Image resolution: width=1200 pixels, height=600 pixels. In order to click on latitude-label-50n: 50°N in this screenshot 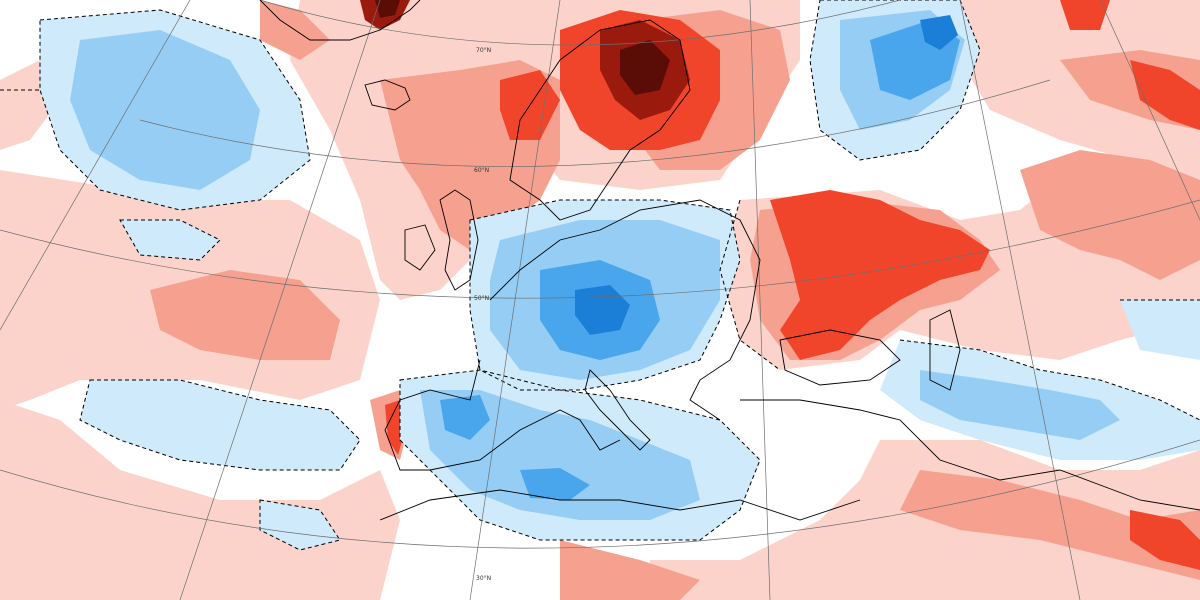, I will do `click(481, 298)`.